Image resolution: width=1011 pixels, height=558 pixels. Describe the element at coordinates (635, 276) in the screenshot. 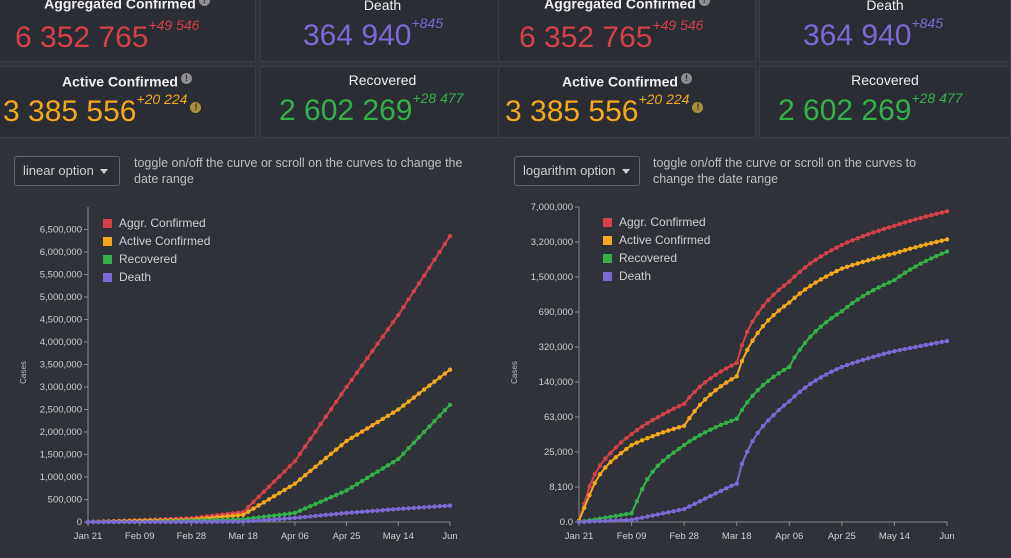

I see `legend-label: Death` at that location.